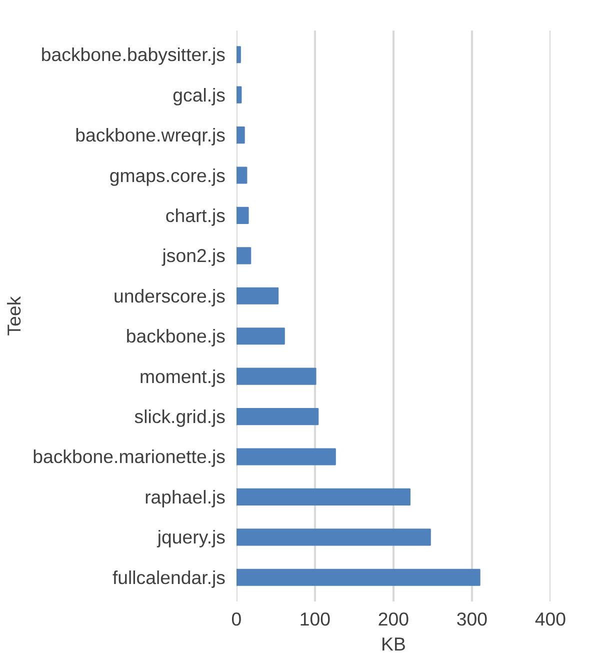 The image size is (590, 657). Describe the element at coordinates (180, 417) in the screenshot. I see `y-tick-label: slick.grid.js` at that location.